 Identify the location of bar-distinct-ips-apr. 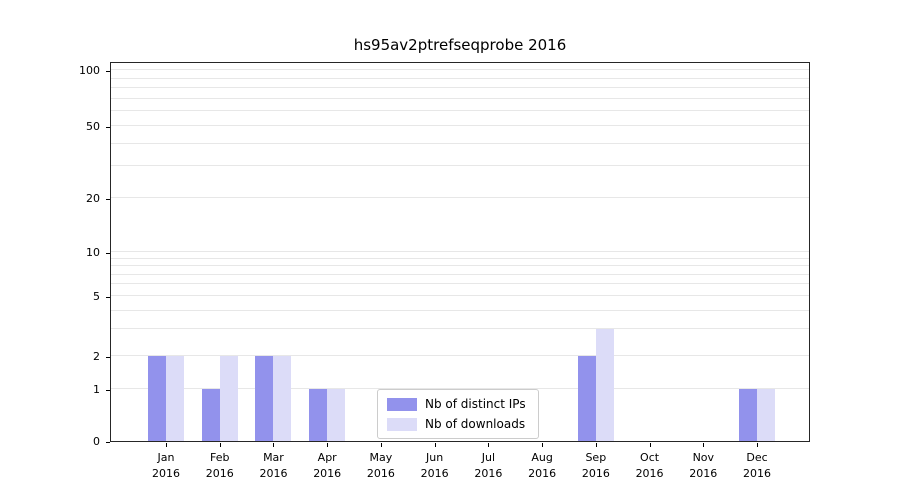
(318, 415).